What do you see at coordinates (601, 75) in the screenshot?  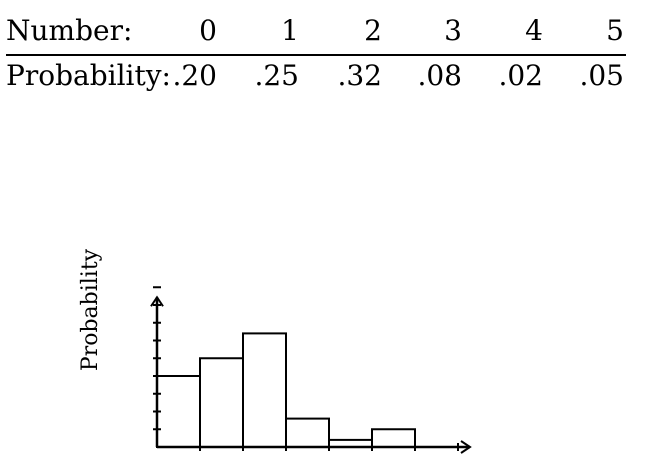 I see `table-probability-cell-5: .05` at bounding box center [601, 75].